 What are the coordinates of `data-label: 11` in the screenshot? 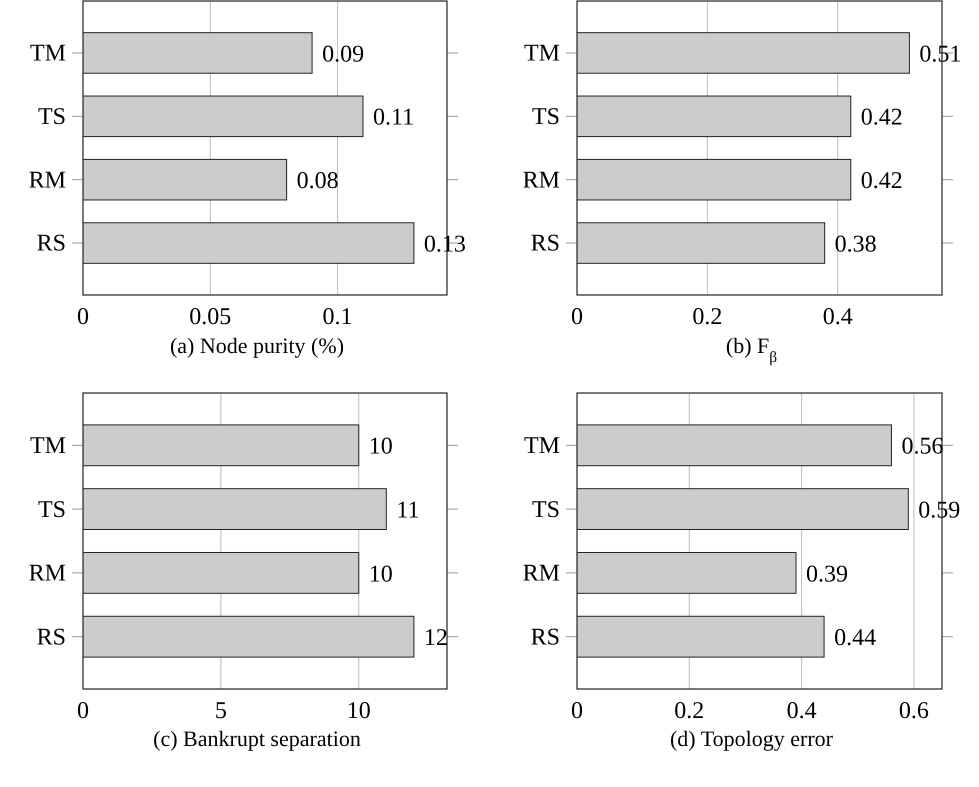 It's located at (408, 511).